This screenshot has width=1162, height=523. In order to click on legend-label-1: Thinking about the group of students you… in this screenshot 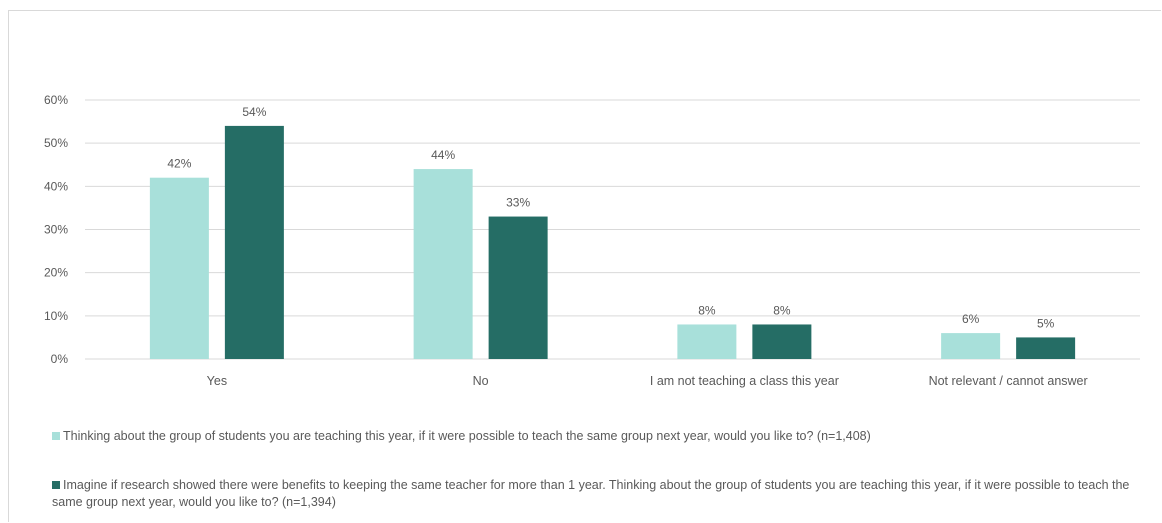, I will do `click(467, 436)`.